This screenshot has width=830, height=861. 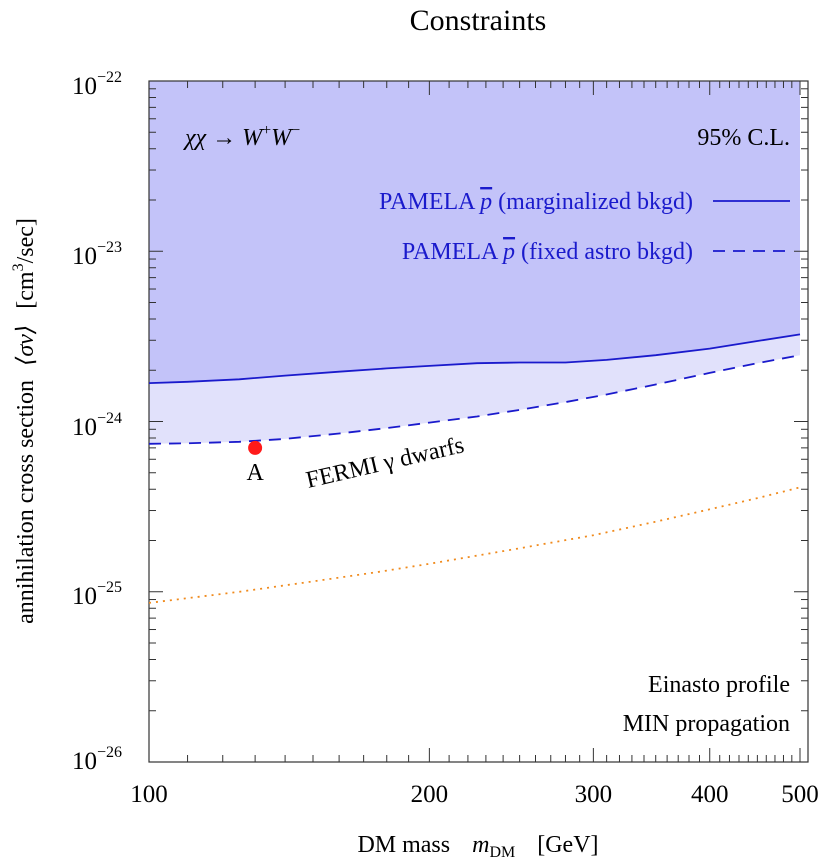 I want to click on series-line-fermi-dwarfs, so click(x=475, y=545).